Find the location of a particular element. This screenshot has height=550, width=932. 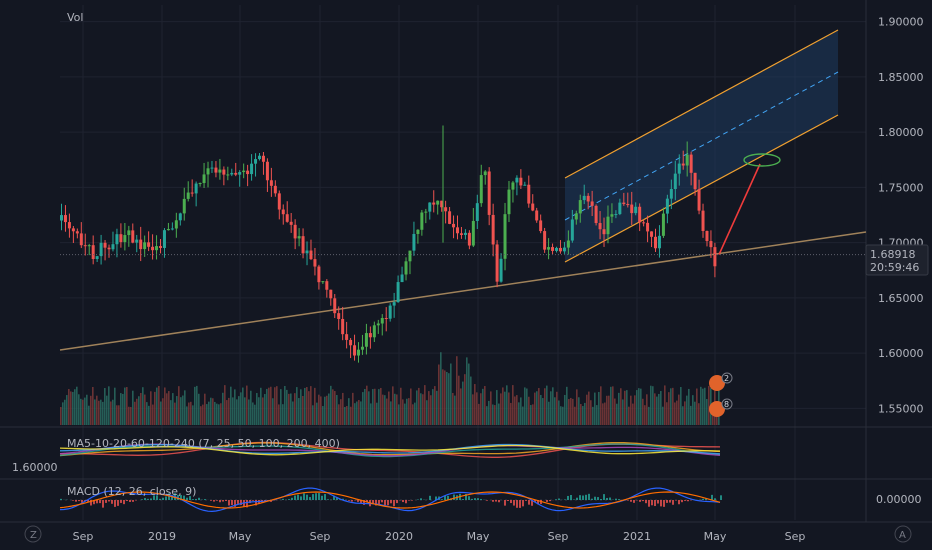

macd-indicator-label: MACD (12, 26, close, 9) is located at coordinates (131, 491).